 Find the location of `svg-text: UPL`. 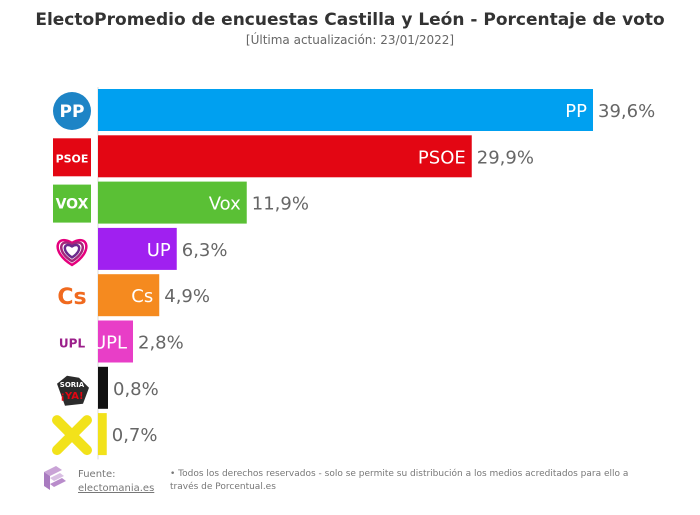

svg-text: UPL is located at coordinates (72, 344).